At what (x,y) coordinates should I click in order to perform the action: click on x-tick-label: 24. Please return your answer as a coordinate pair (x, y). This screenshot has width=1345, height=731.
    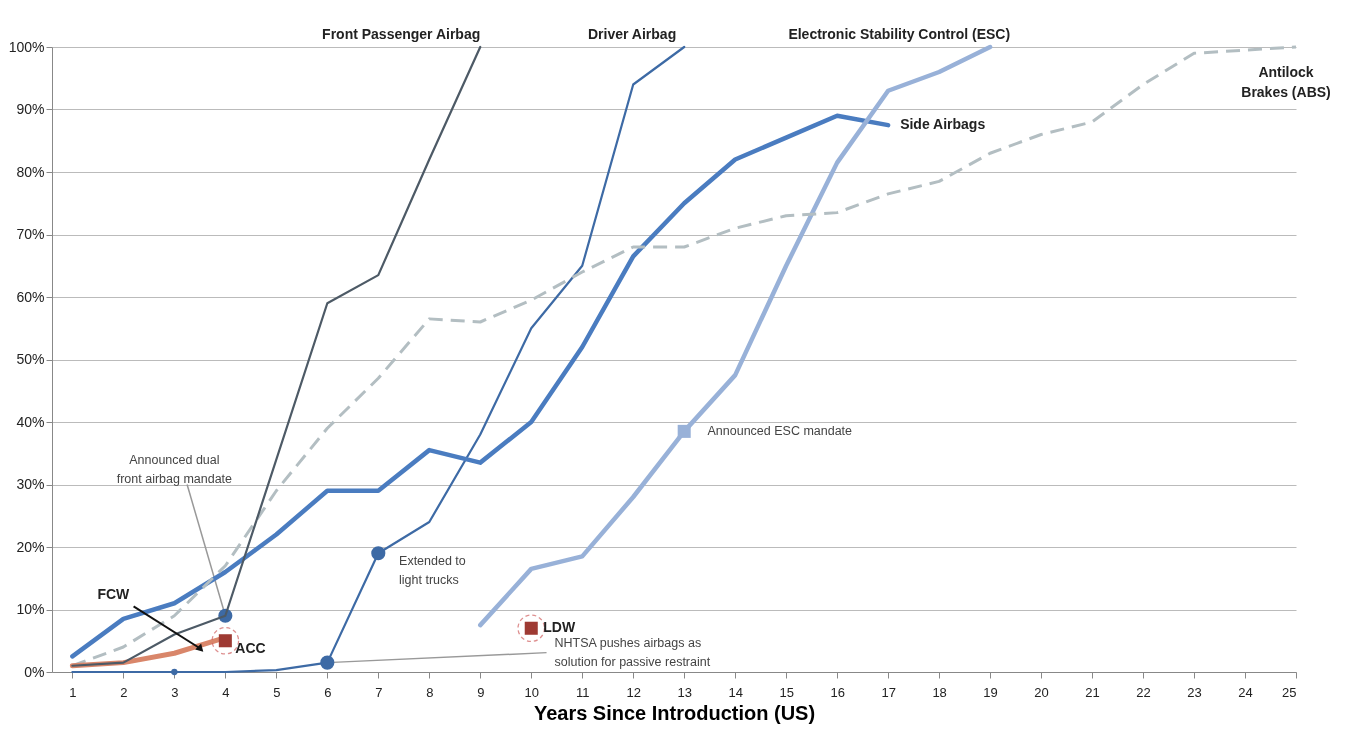
    Looking at the image, I should click on (1245, 692).